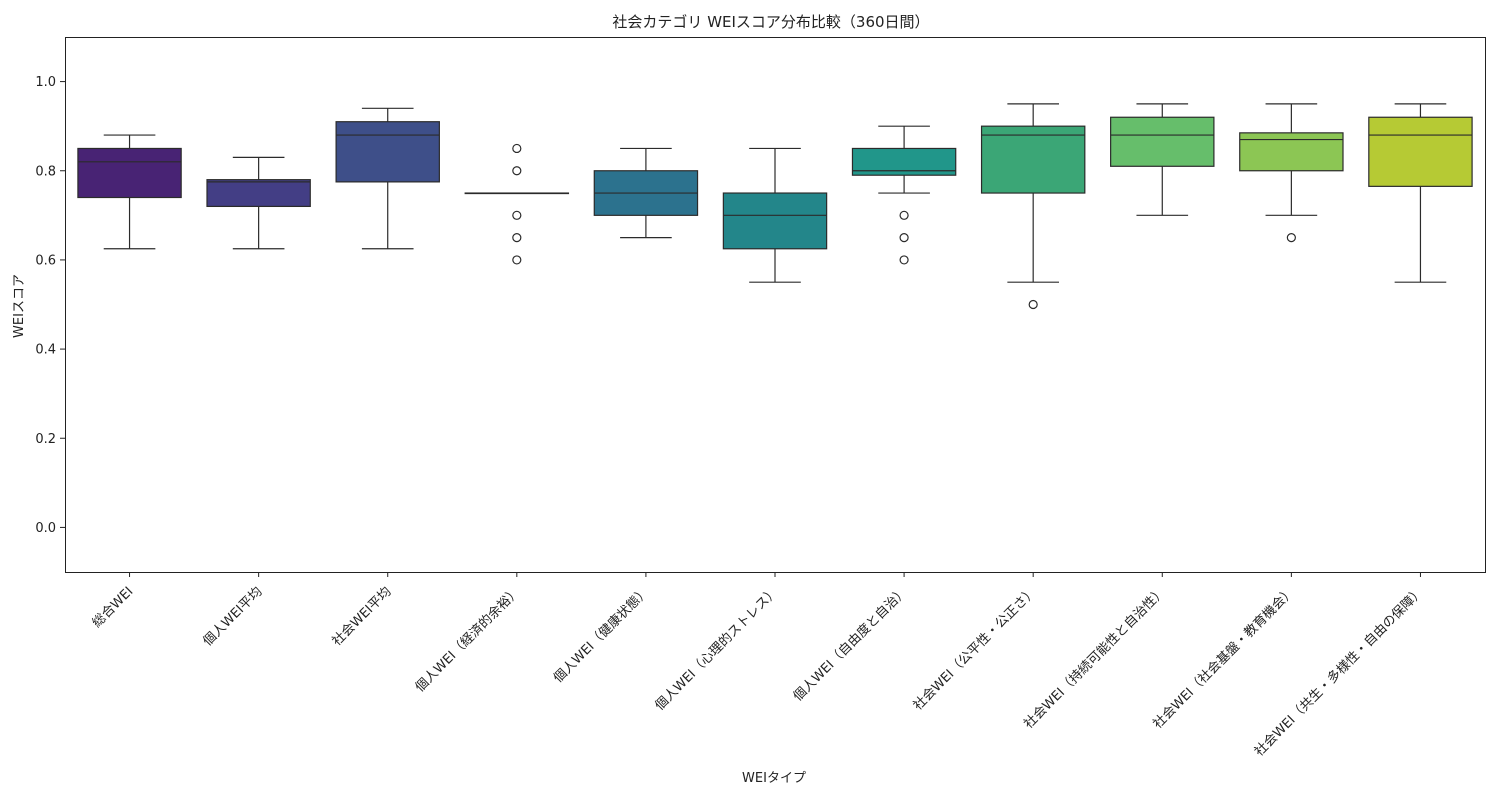 Image resolution: width=1500 pixels, height=800 pixels. What do you see at coordinates (975, 649) in the screenshot?
I see `x-tick-label: 社会WEI（公平性・公正さ）` at bounding box center [975, 649].